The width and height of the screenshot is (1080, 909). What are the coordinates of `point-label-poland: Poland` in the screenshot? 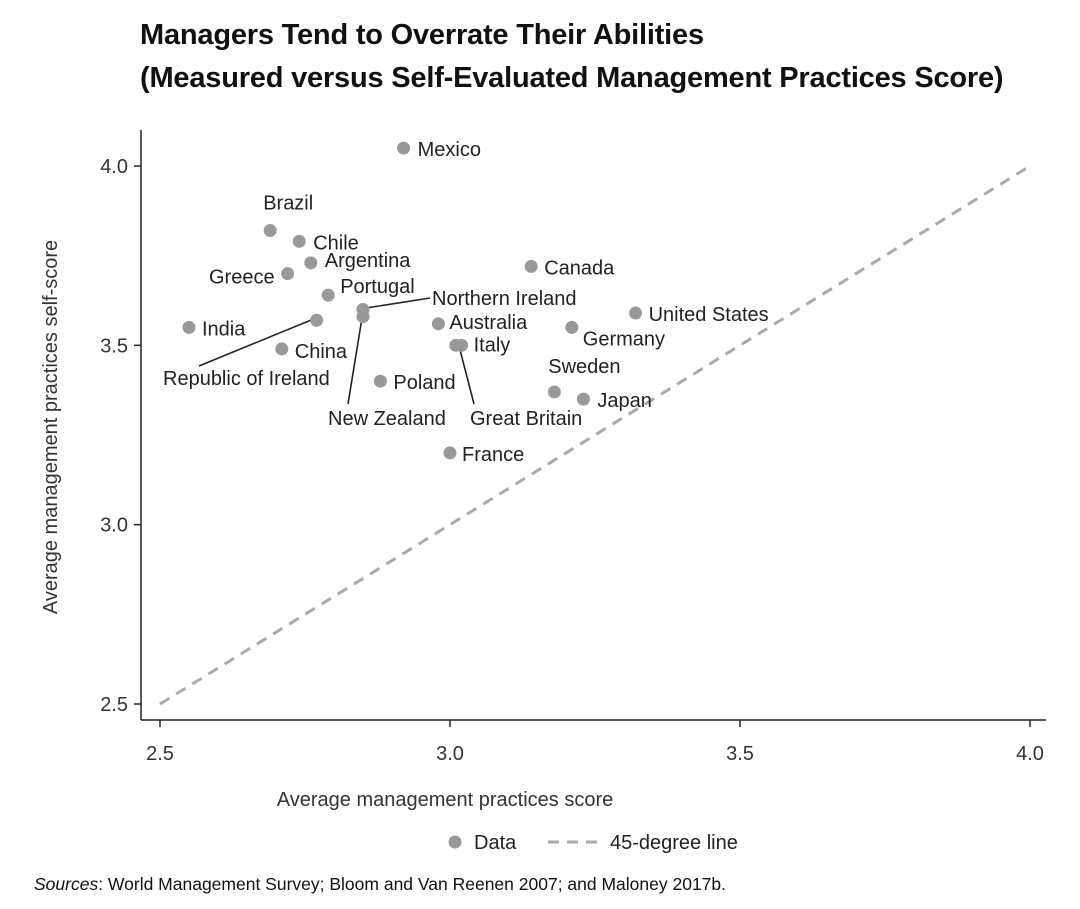 It's located at (424, 383).